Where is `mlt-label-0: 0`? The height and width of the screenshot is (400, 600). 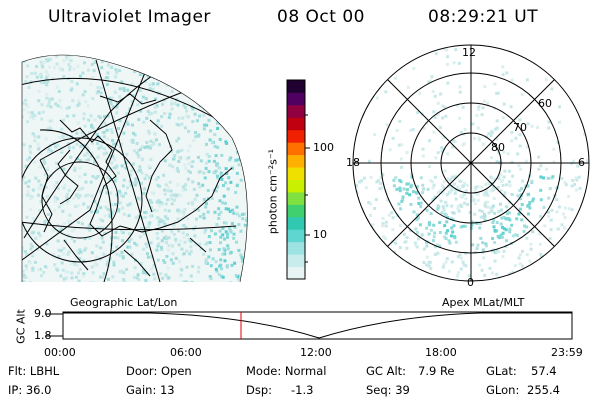
mlt-label-0: 0 is located at coordinates (470, 282).